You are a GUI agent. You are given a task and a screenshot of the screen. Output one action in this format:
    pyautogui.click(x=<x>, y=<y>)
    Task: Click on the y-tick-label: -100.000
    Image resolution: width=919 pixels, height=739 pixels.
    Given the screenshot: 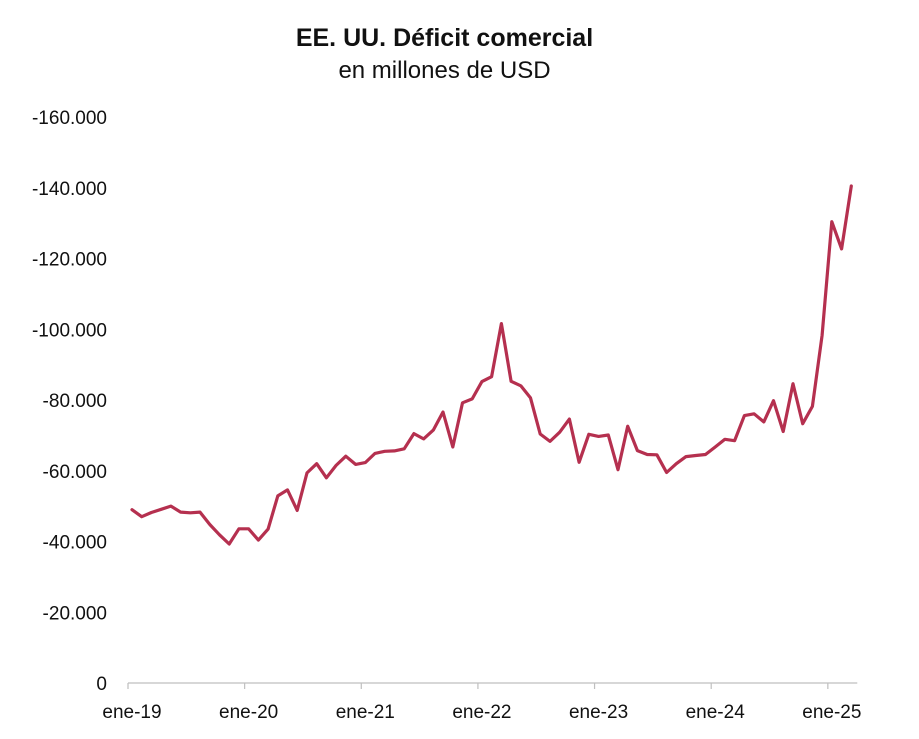 What is the action you would take?
    pyautogui.click(x=69, y=330)
    